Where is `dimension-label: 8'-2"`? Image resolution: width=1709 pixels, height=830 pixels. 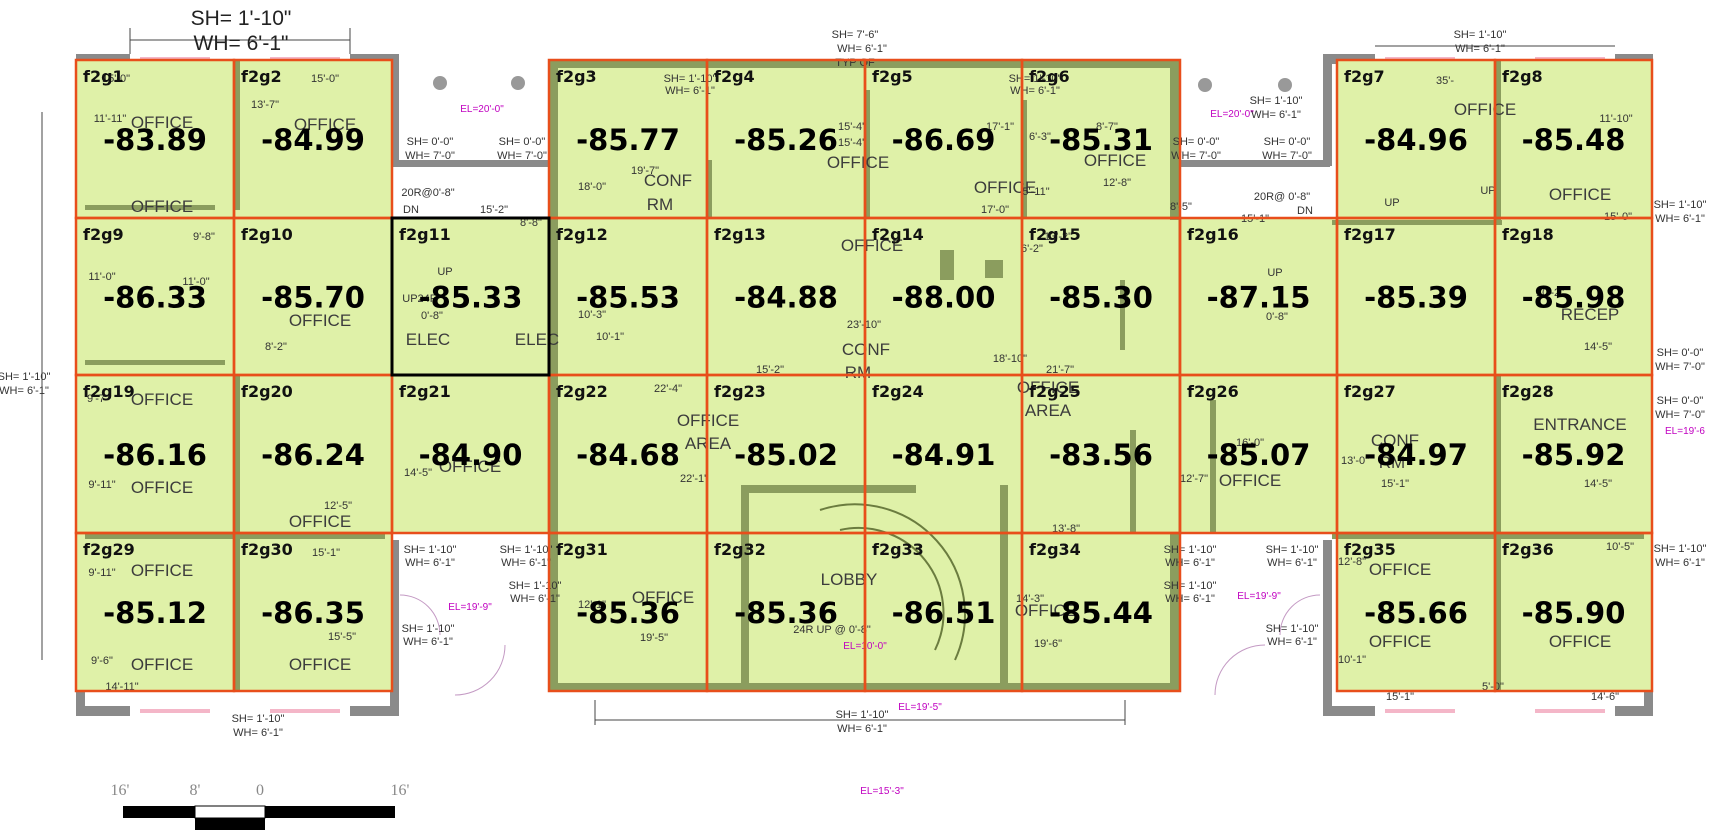 dimension-label: 8'-2" is located at coordinates (276, 347).